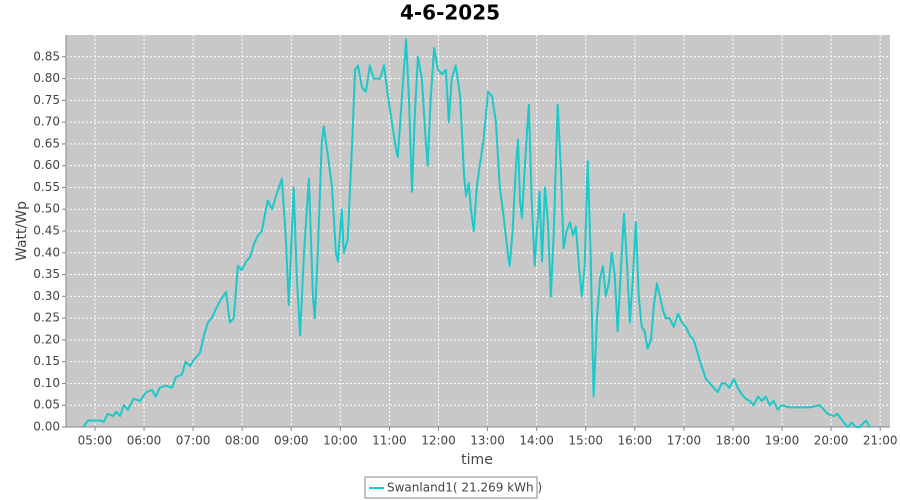  I want to click on y-tick-label: 0.30, so click(46, 296).